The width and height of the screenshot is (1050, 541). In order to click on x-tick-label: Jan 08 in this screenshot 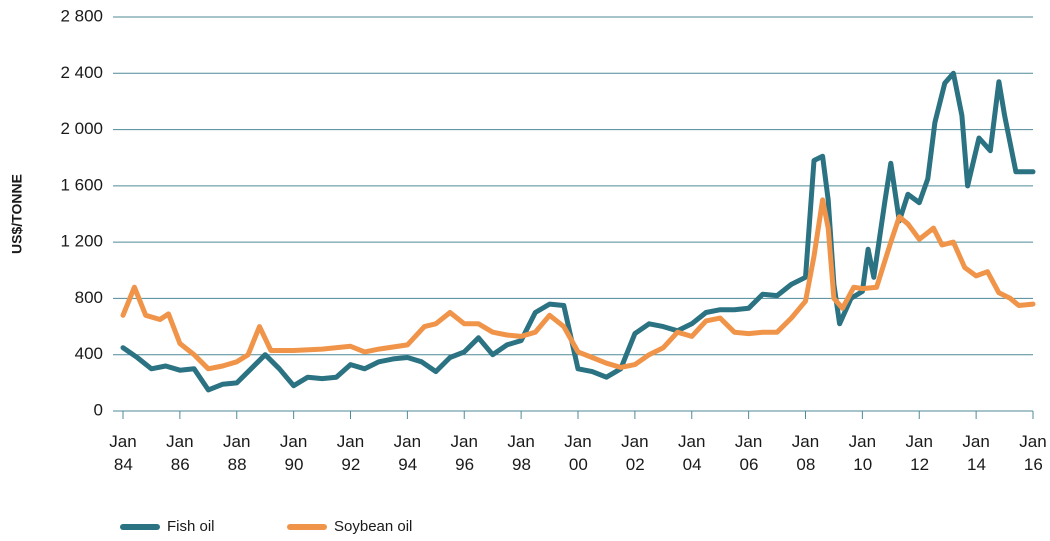, I will do `click(806, 453)`.